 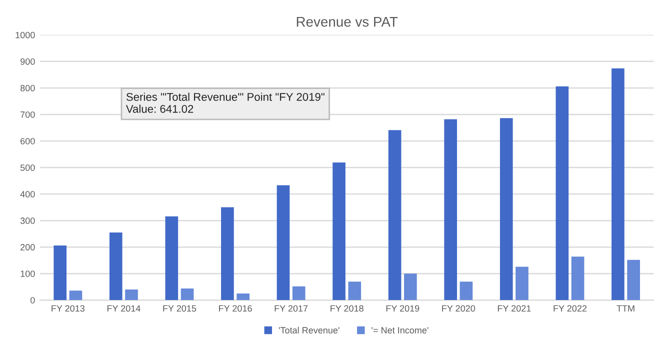 What do you see at coordinates (309, 330) in the screenshot?
I see `legend-label: 'Total Revenue'` at bounding box center [309, 330].